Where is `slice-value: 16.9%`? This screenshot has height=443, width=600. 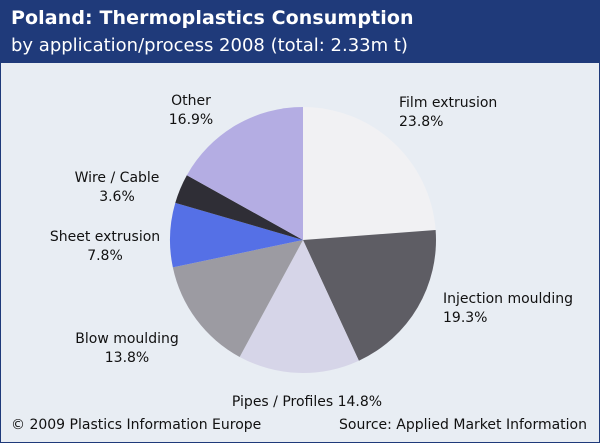
slice-value: 16.9% is located at coordinates (191, 120).